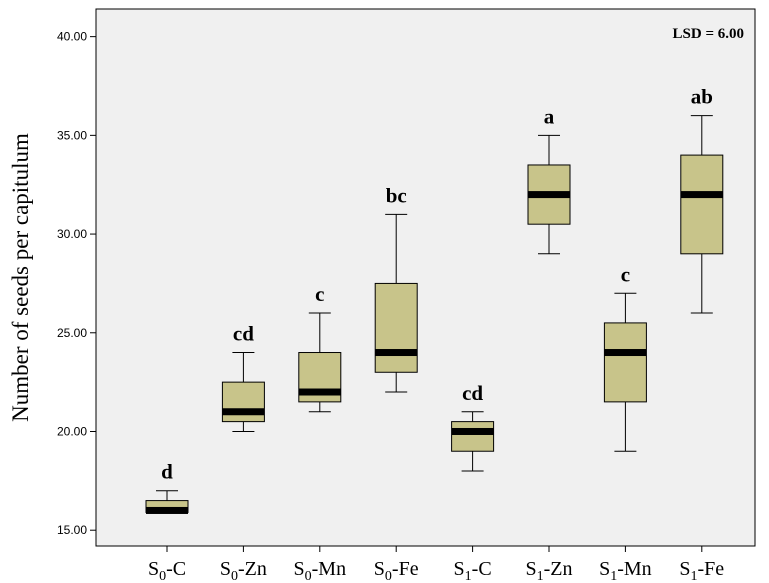 The image size is (769, 583). I want to click on lsd-annotation: LSD = 6.00, so click(708, 34).